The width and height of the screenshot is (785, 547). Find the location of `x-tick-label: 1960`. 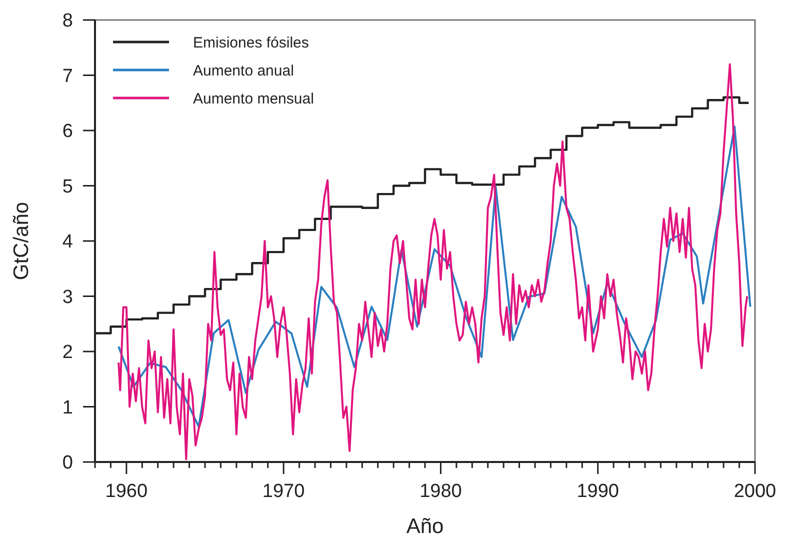

x-tick-label: 1960 is located at coordinates (126, 491).